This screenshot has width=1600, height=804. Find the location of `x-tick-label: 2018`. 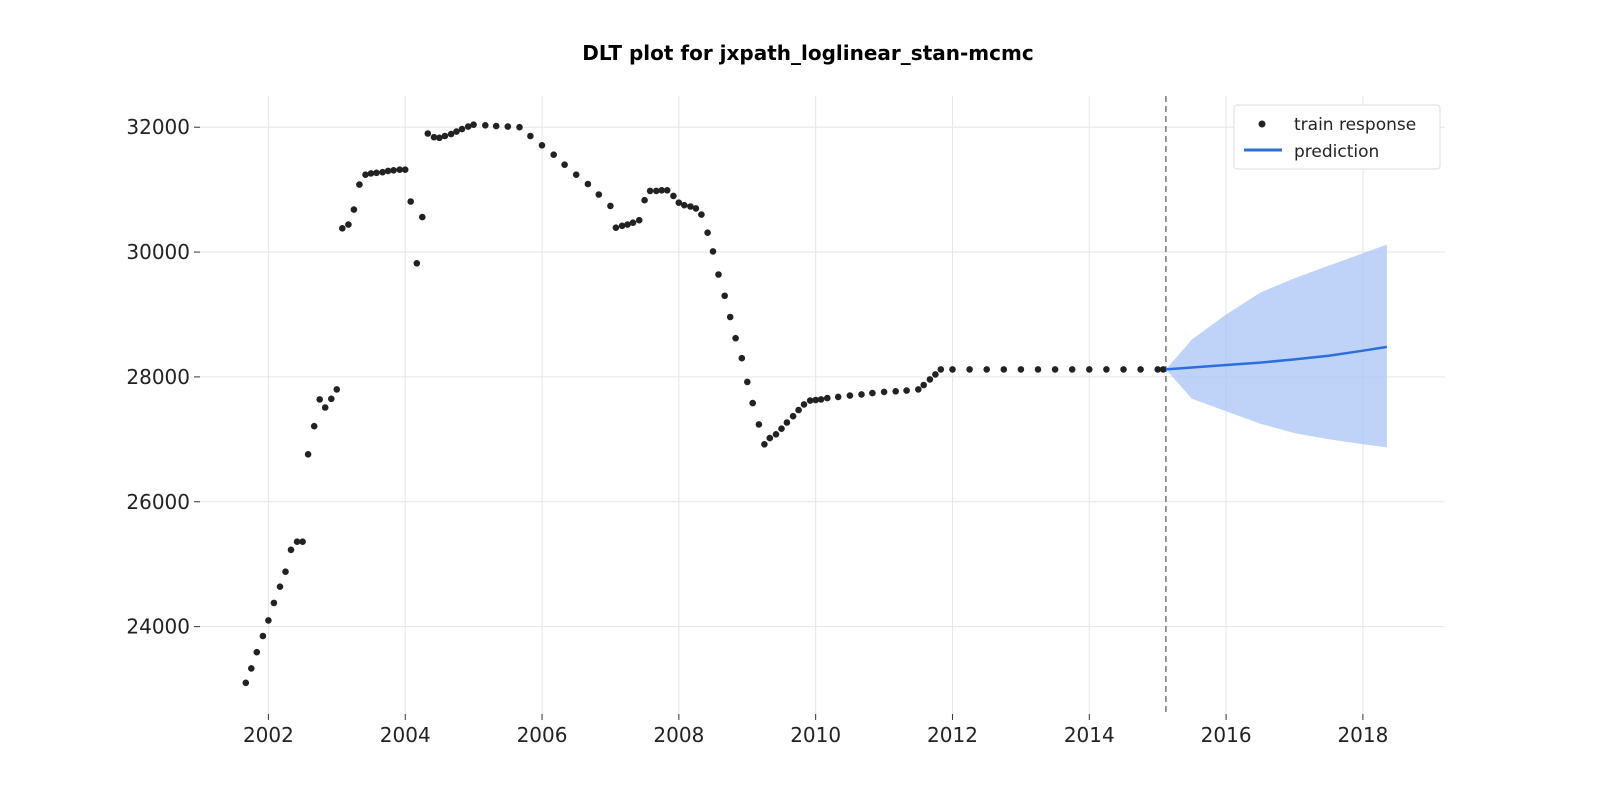

x-tick-label: 2018 is located at coordinates (1362, 735).